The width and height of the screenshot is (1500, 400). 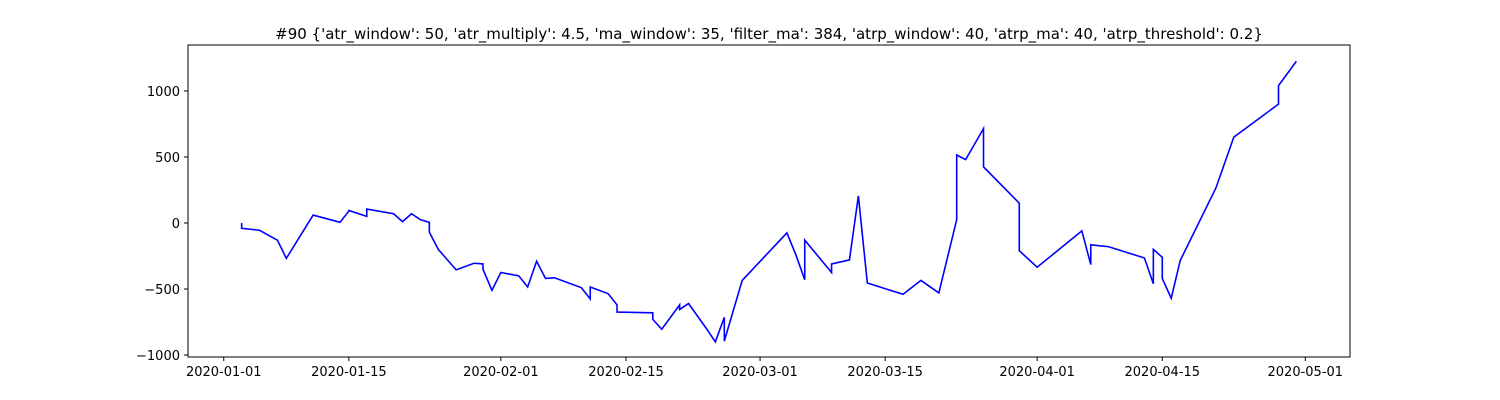 I want to click on y-tick-label: −1000, so click(x=158, y=356).